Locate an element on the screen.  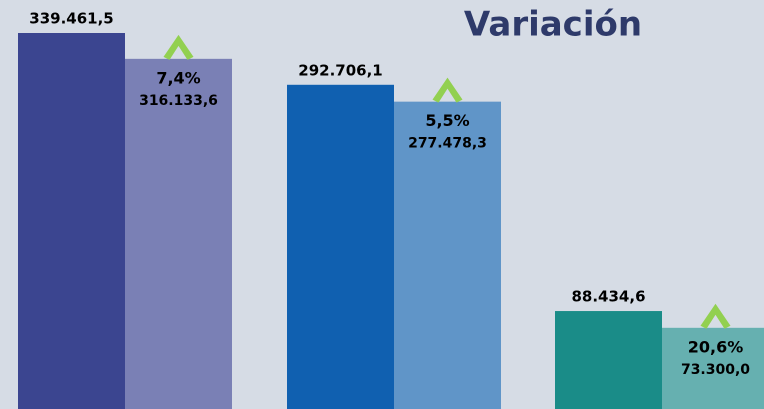
value-label: 339.461,5 is located at coordinates (71, 19).